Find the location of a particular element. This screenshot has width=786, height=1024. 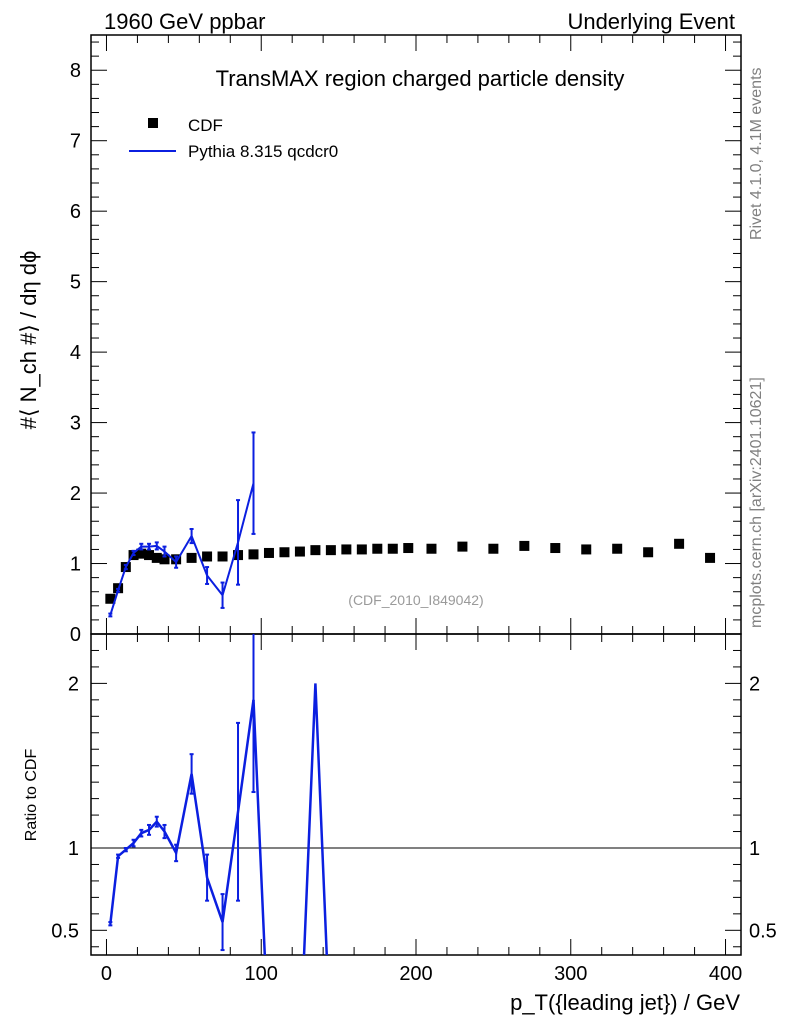

header-left: 1960 GeV ppbar is located at coordinates (184, 21).